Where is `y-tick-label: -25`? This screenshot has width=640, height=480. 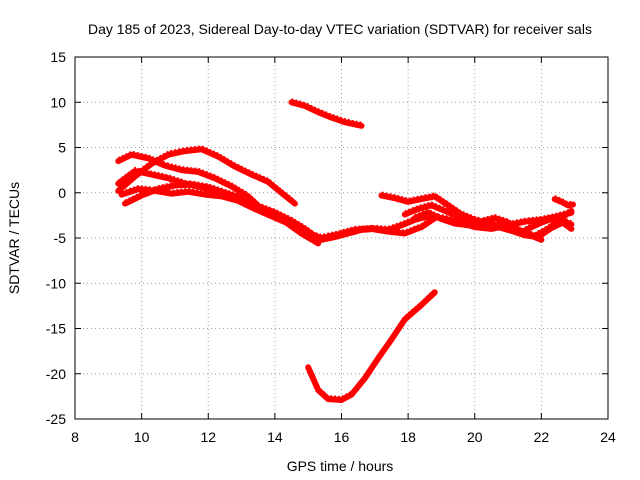 y-tick-label: -25 is located at coordinates (56, 419).